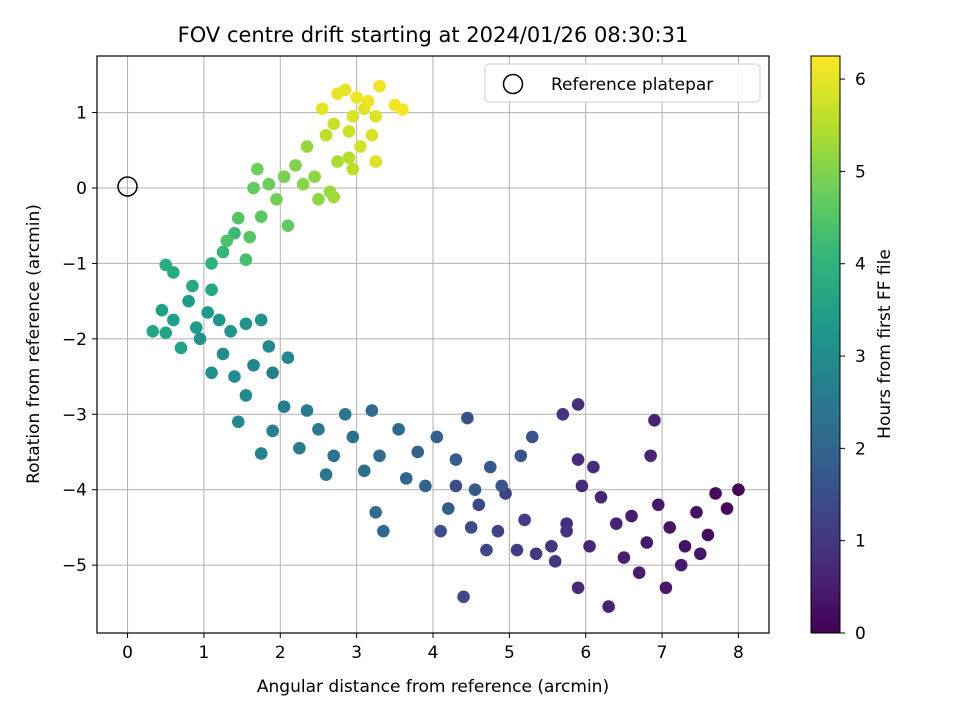 The width and height of the screenshot is (960, 720). What do you see at coordinates (203, 653) in the screenshot?
I see `x-tick-label: 1` at bounding box center [203, 653].